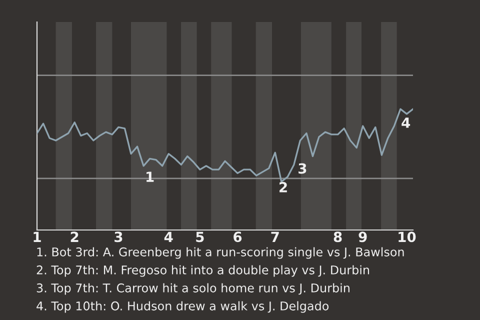 The height and width of the screenshot is (320, 480). What do you see at coordinates (118, 237) in the screenshot?
I see `x-tick-label: 3` at bounding box center [118, 237].